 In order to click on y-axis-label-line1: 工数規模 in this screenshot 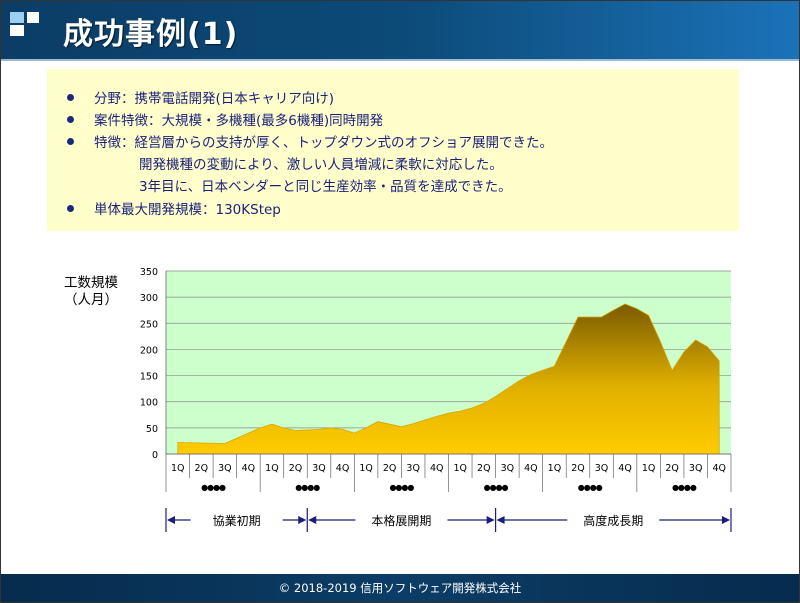, I will do `click(91, 283)`.